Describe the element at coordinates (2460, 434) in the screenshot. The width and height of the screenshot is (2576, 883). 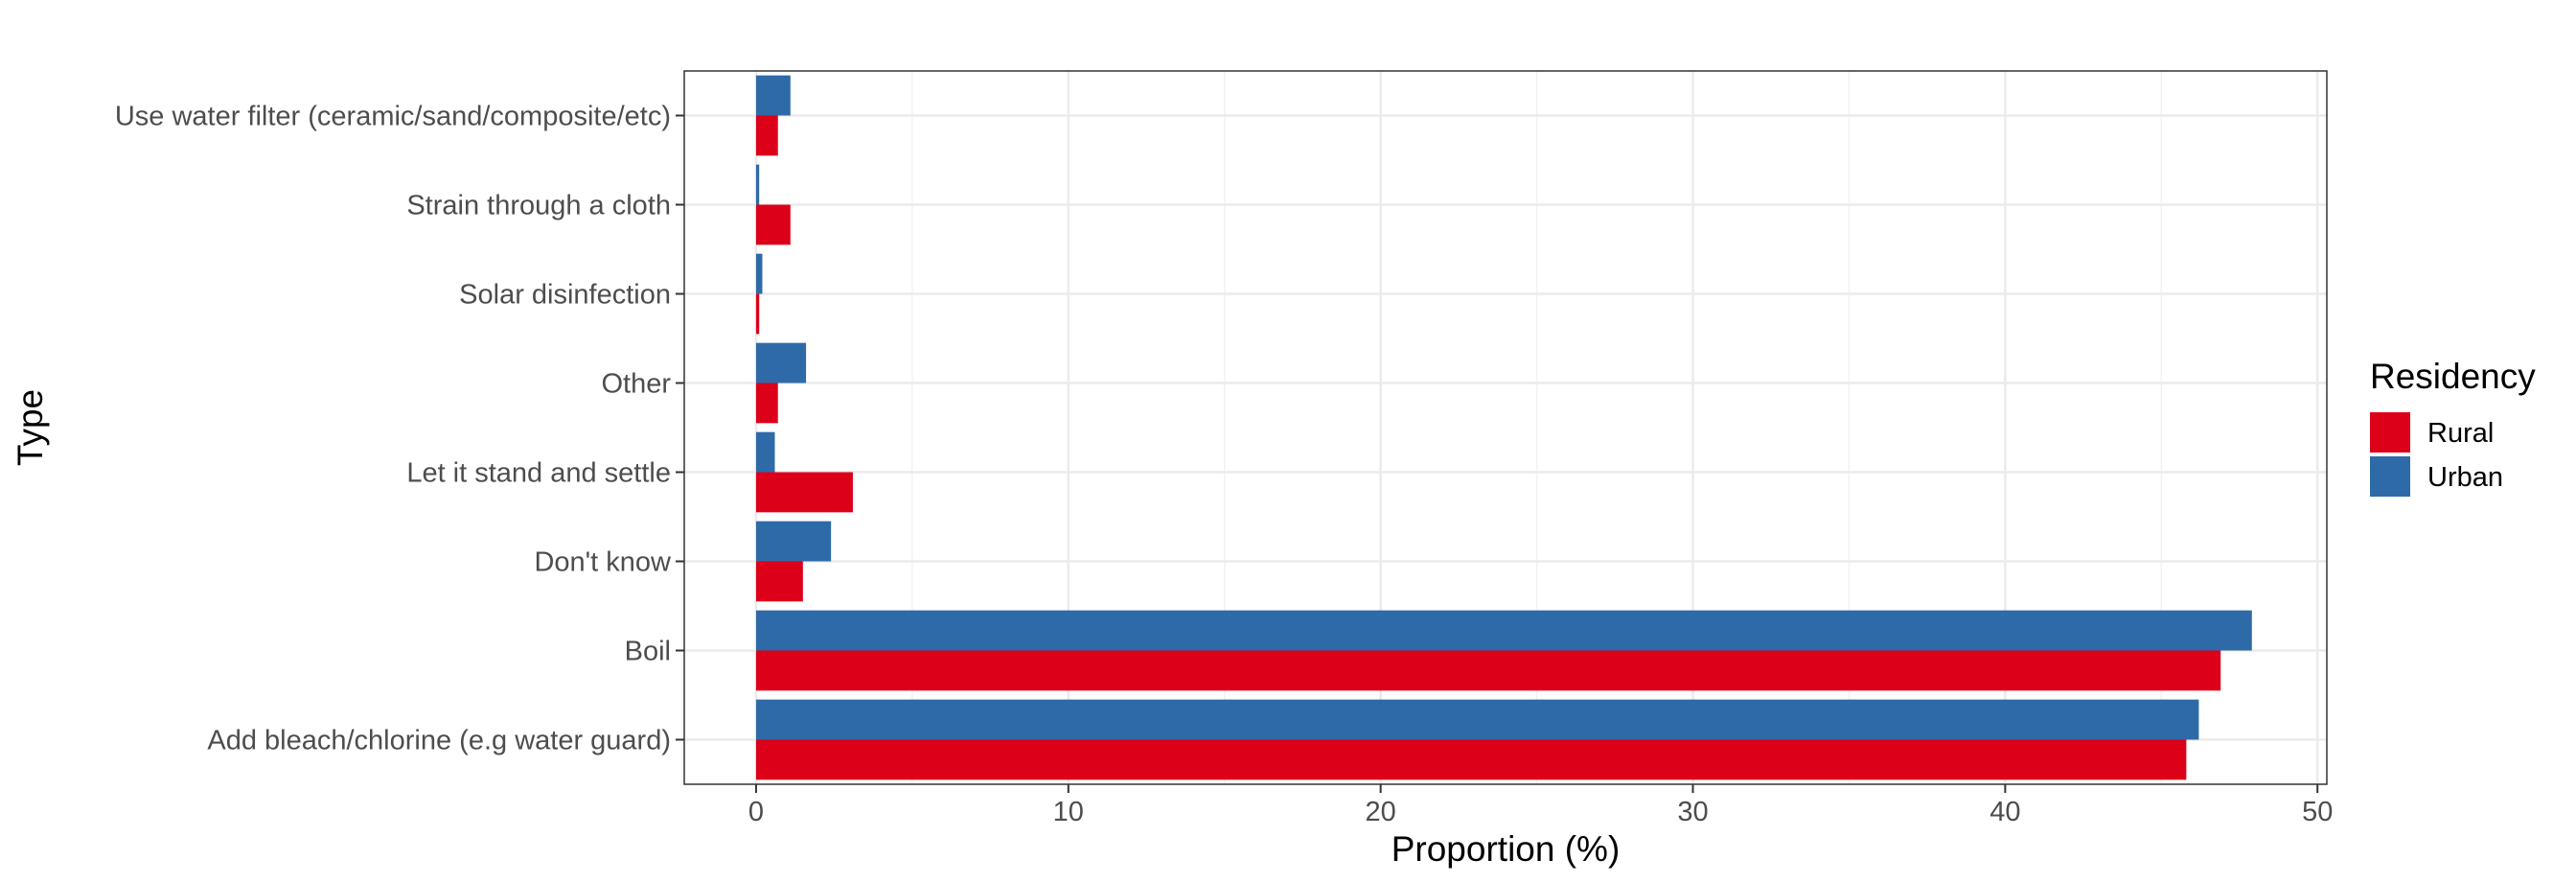
I see `legend-label-rural: Rural` at that location.